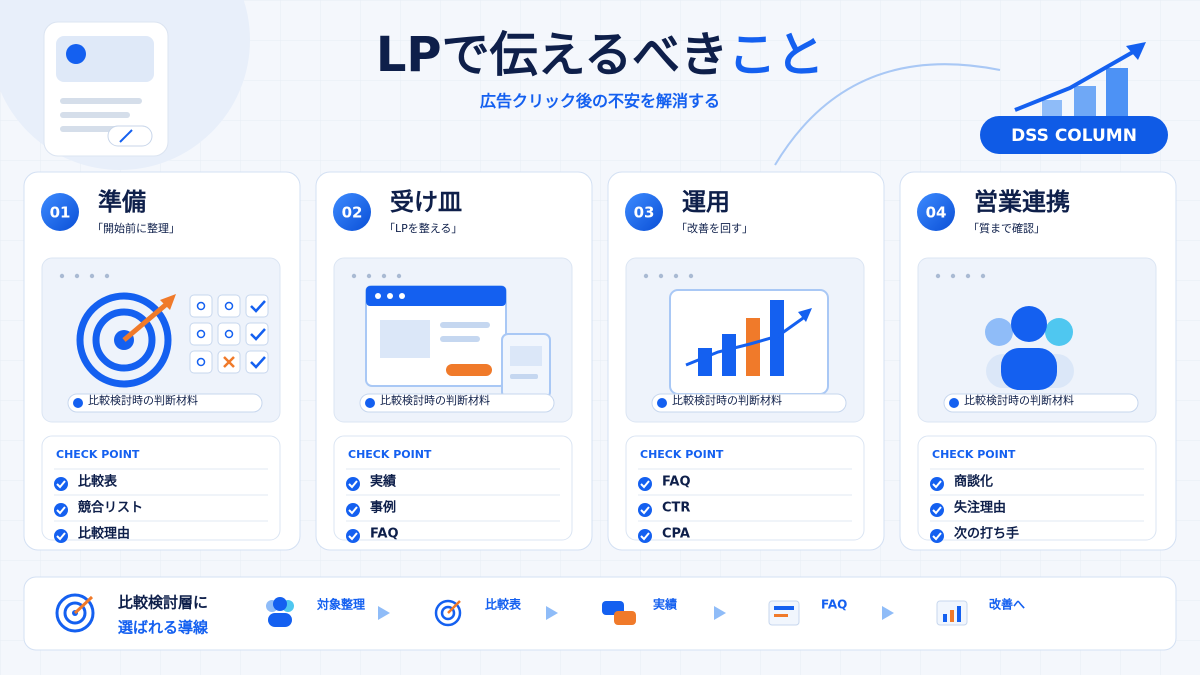 Image resolution: width=1200 pixels, height=675 pixels. Describe the element at coordinates (776, 55) in the screenshot. I see `title-accent: こと` at that location.